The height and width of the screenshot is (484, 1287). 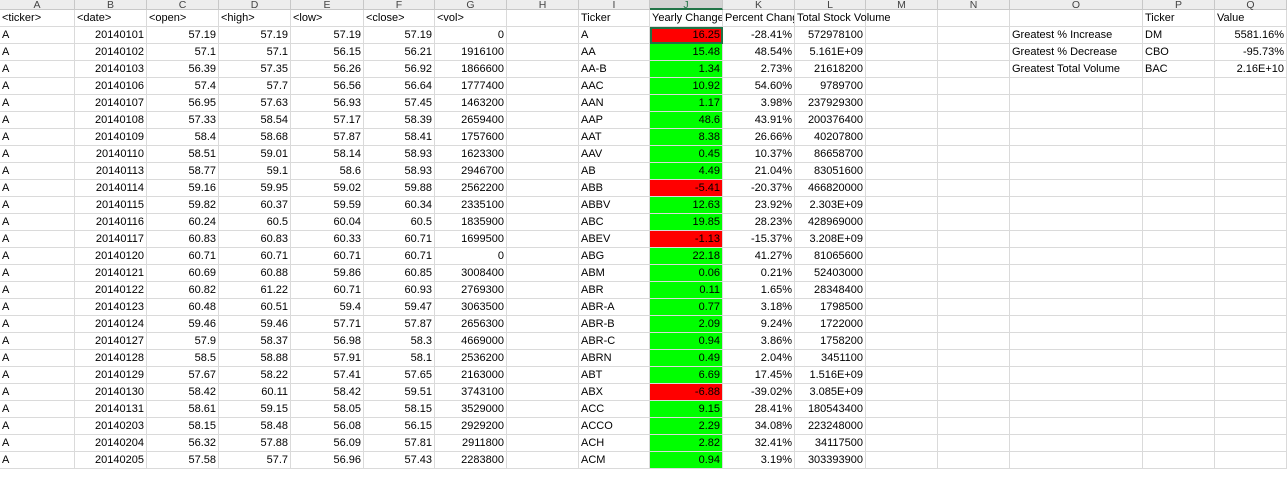 What do you see at coordinates (471, 392) in the screenshot?
I see `stock-value-cell: 3743100` at bounding box center [471, 392].